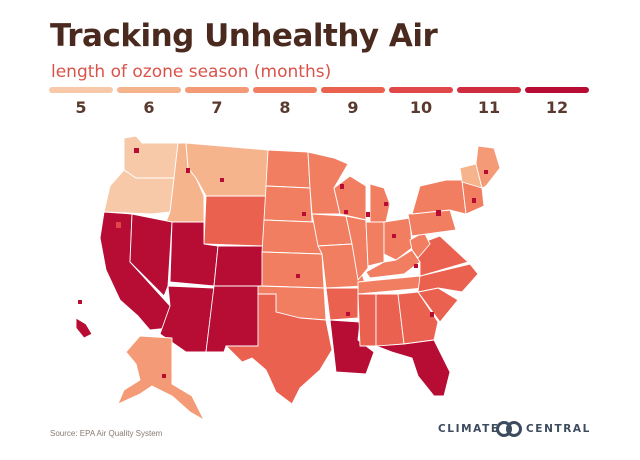 The image size is (640, 460). What do you see at coordinates (348, 314) in the screenshot?
I see `hotspot-arkansas` at bounding box center [348, 314].